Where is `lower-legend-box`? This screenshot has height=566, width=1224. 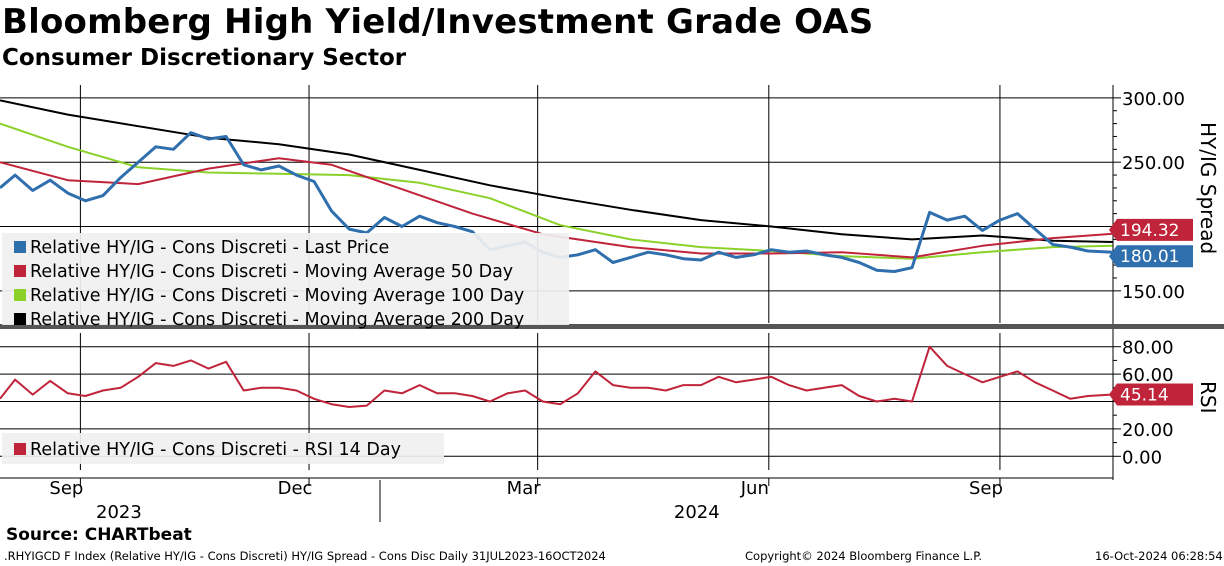
lower-legend-box is located at coordinates (223, 448).